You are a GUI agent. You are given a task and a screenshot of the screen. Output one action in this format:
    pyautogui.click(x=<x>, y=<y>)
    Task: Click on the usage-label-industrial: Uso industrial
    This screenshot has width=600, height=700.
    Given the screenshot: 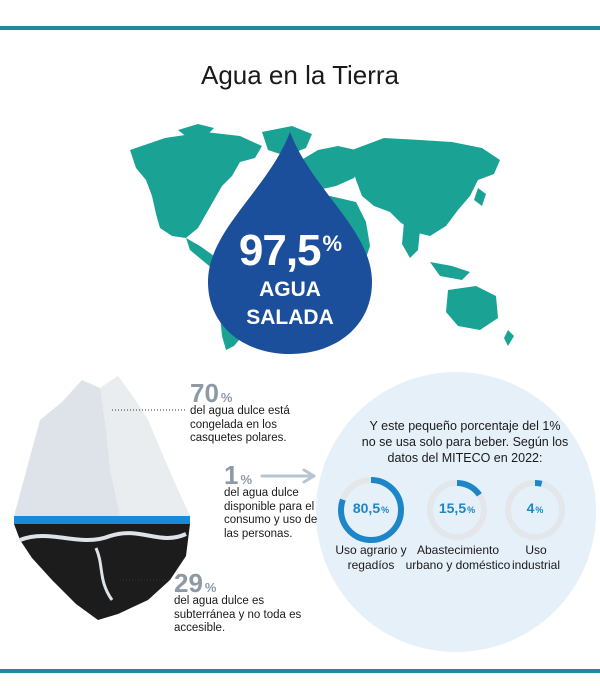 What is the action you would take?
    pyautogui.click(x=536, y=557)
    